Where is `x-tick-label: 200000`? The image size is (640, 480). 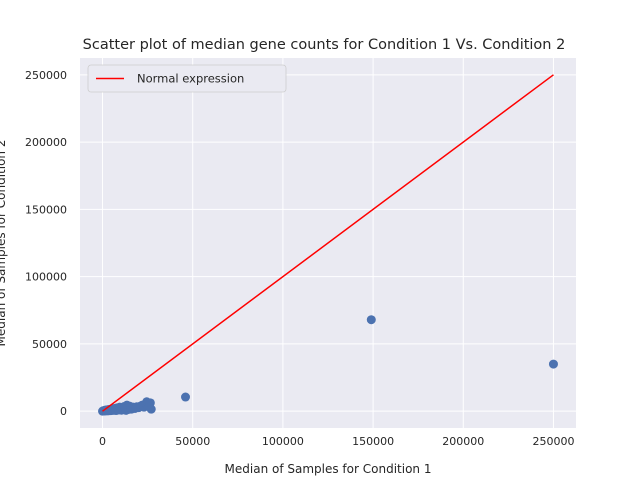
x-tick-label: 200000 is located at coordinates (463, 441).